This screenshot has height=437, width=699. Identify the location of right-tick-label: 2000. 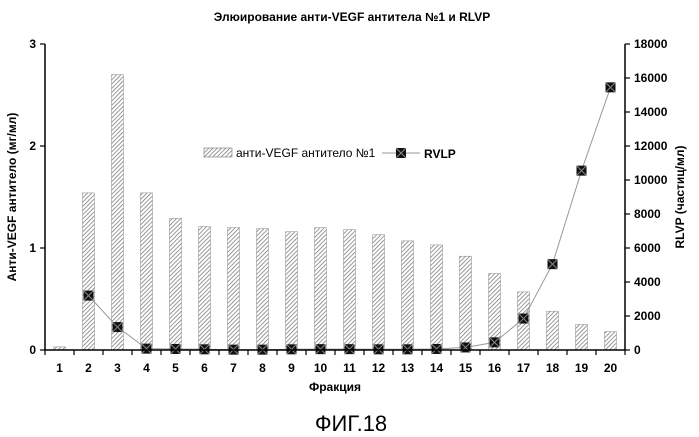
(647, 316).